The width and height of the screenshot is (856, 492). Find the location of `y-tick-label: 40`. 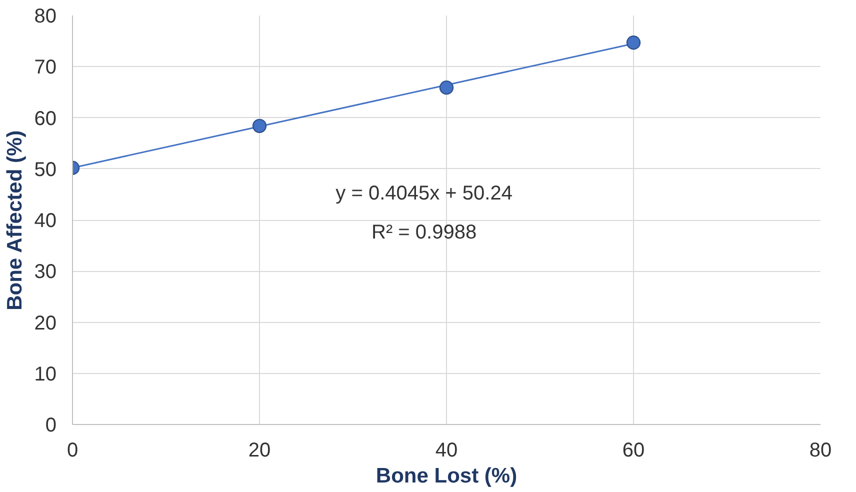

y-tick-label: 40 is located at coordinates (45, 221).